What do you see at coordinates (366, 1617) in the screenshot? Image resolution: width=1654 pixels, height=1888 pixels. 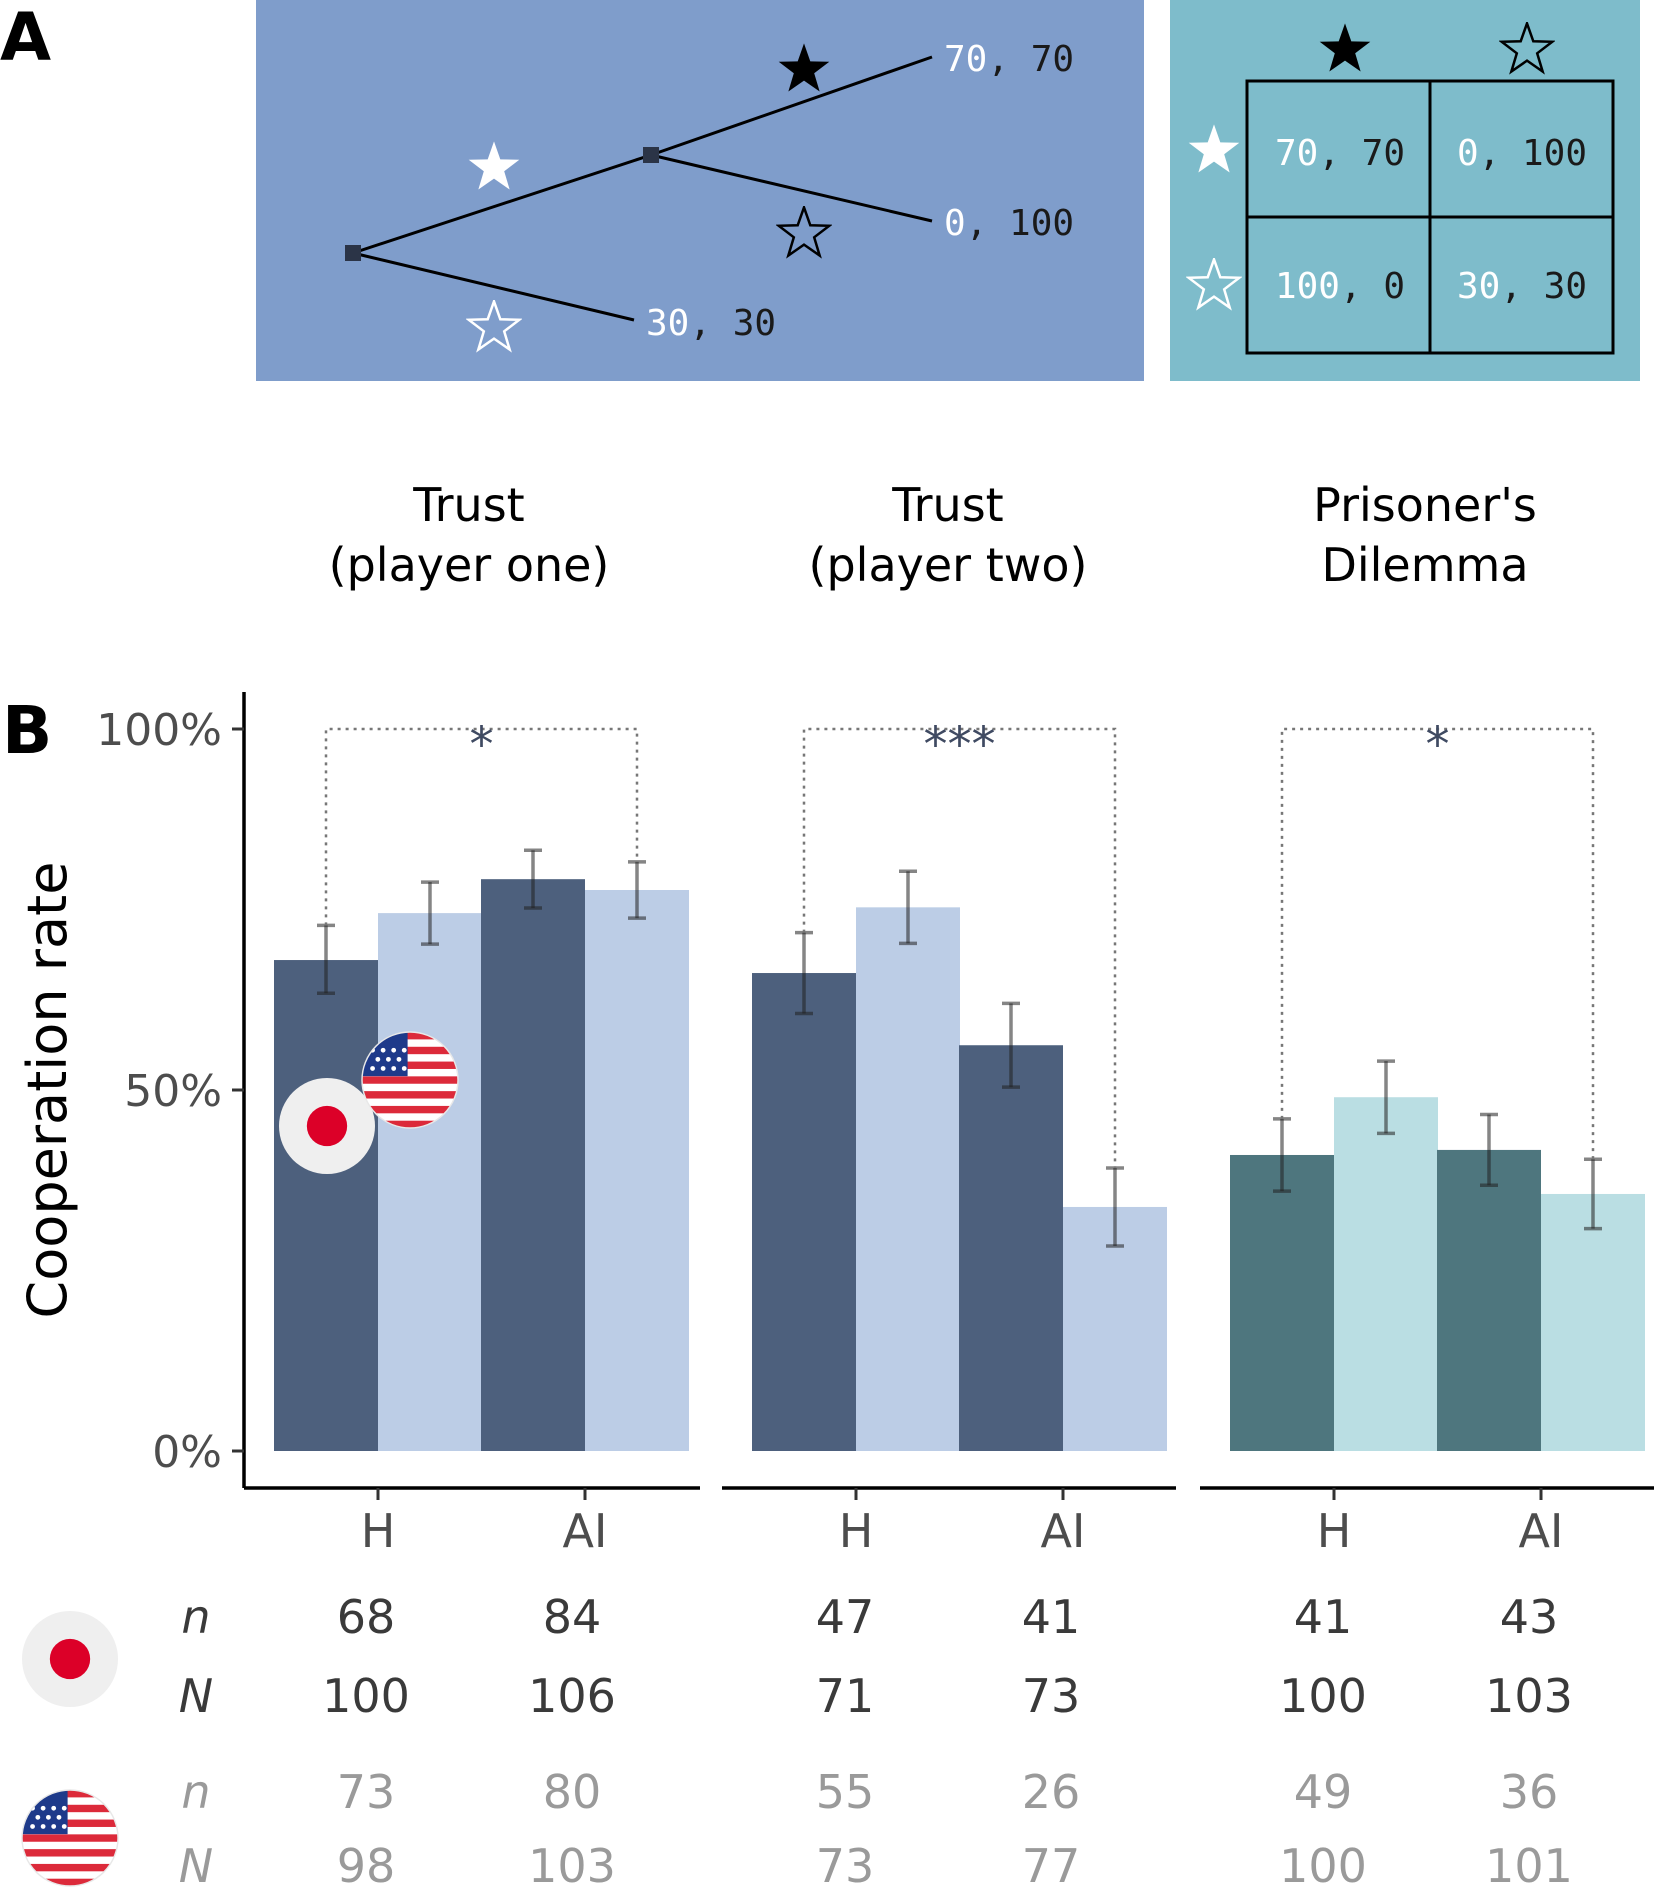 I see `japan-n-cell: 68` at bounding box center [366, 1617].